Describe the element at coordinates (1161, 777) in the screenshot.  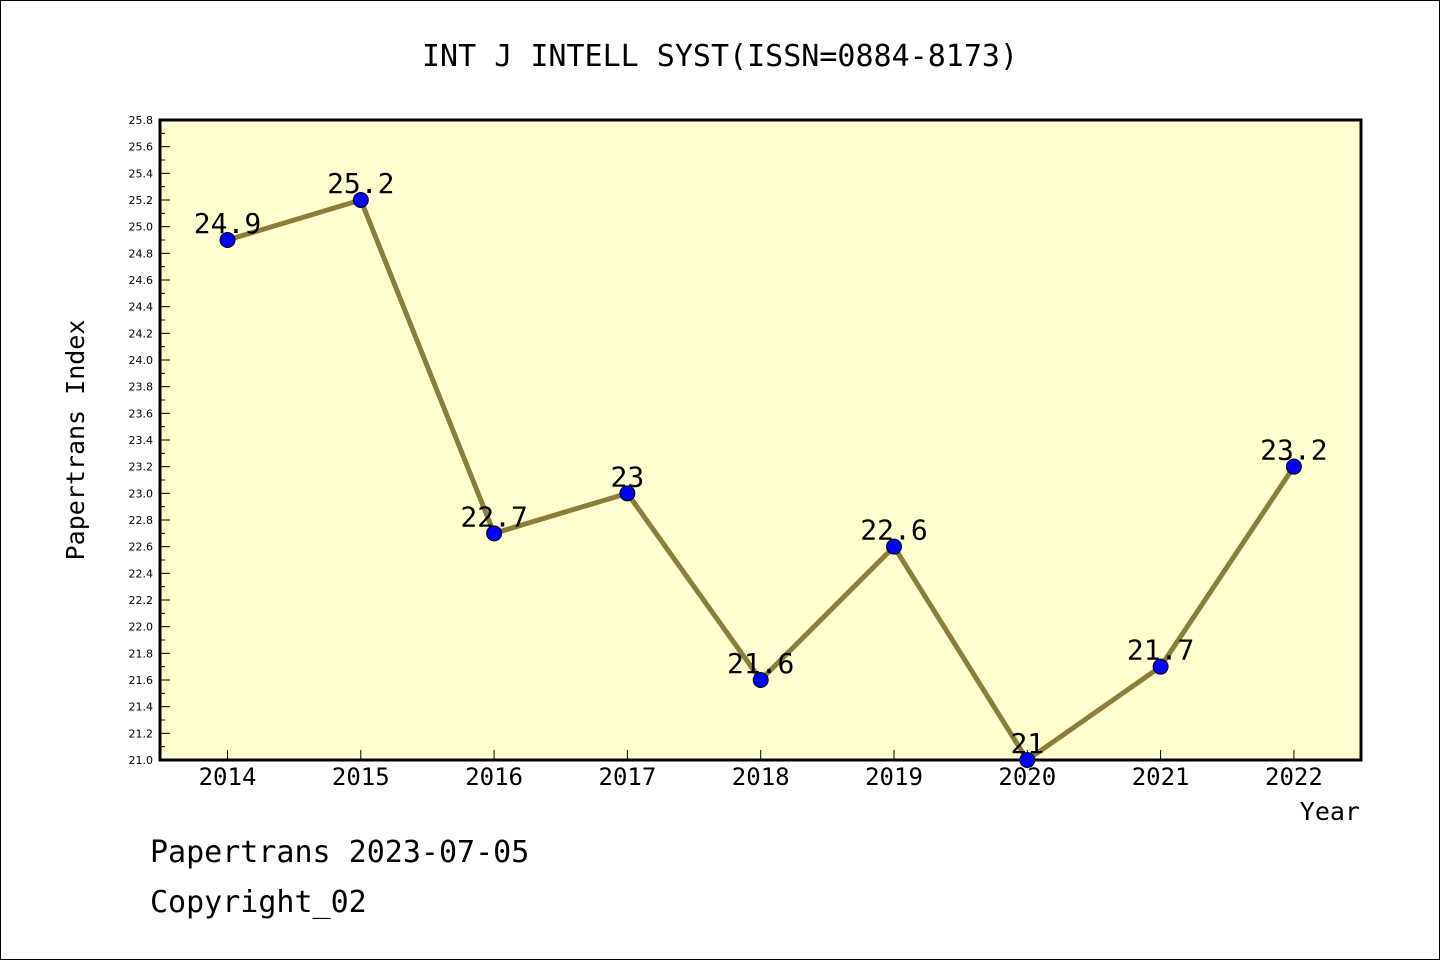
I see `x-tick-label: 2021` at that location.